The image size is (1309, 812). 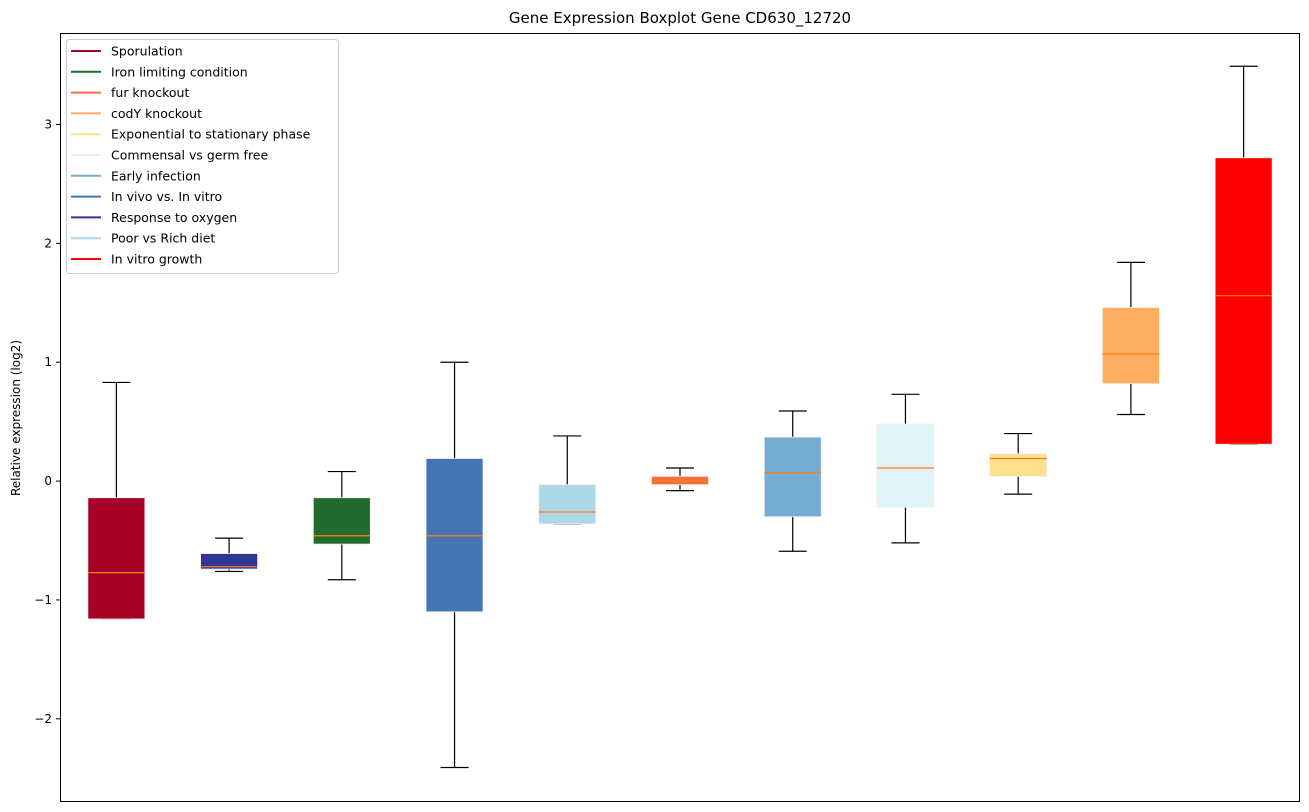 I want to click on box-commensal-vs-germ-free, so click(x=905, y=468).